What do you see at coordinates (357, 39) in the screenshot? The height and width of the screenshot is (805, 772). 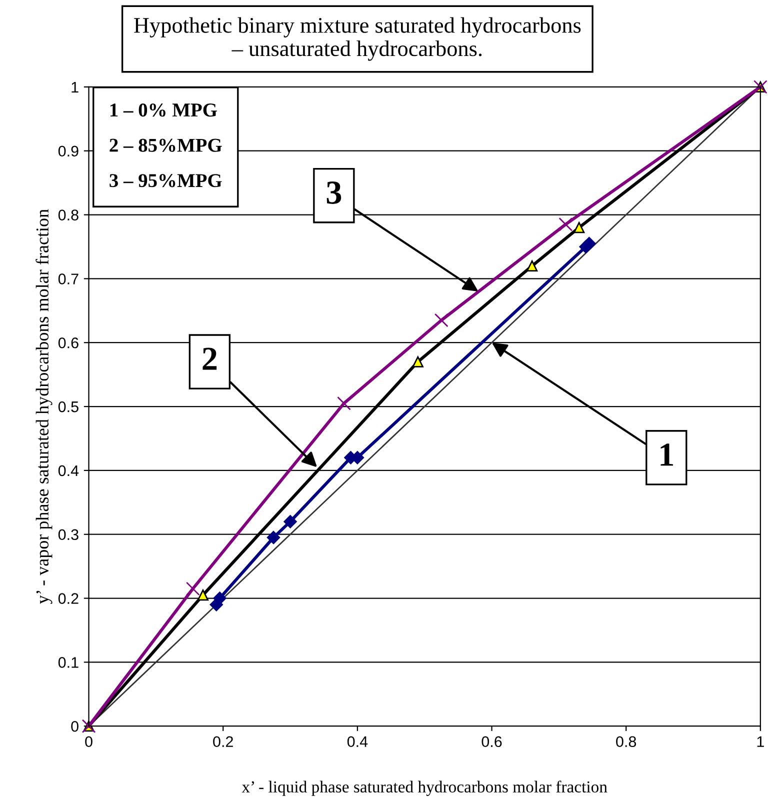 I see `chart-title: Hypothetic binary mixture saturated hydrocarbons – unsaturated hydrocarbons.` at bounding box center [357, 39].